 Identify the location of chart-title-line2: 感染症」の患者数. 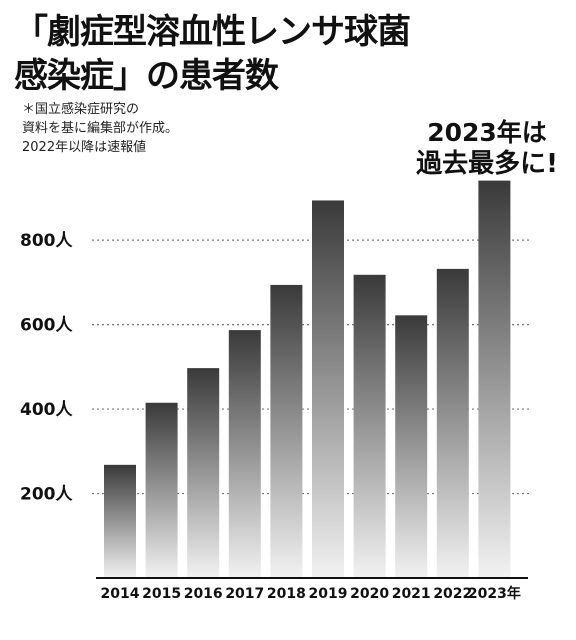
(146, 76).